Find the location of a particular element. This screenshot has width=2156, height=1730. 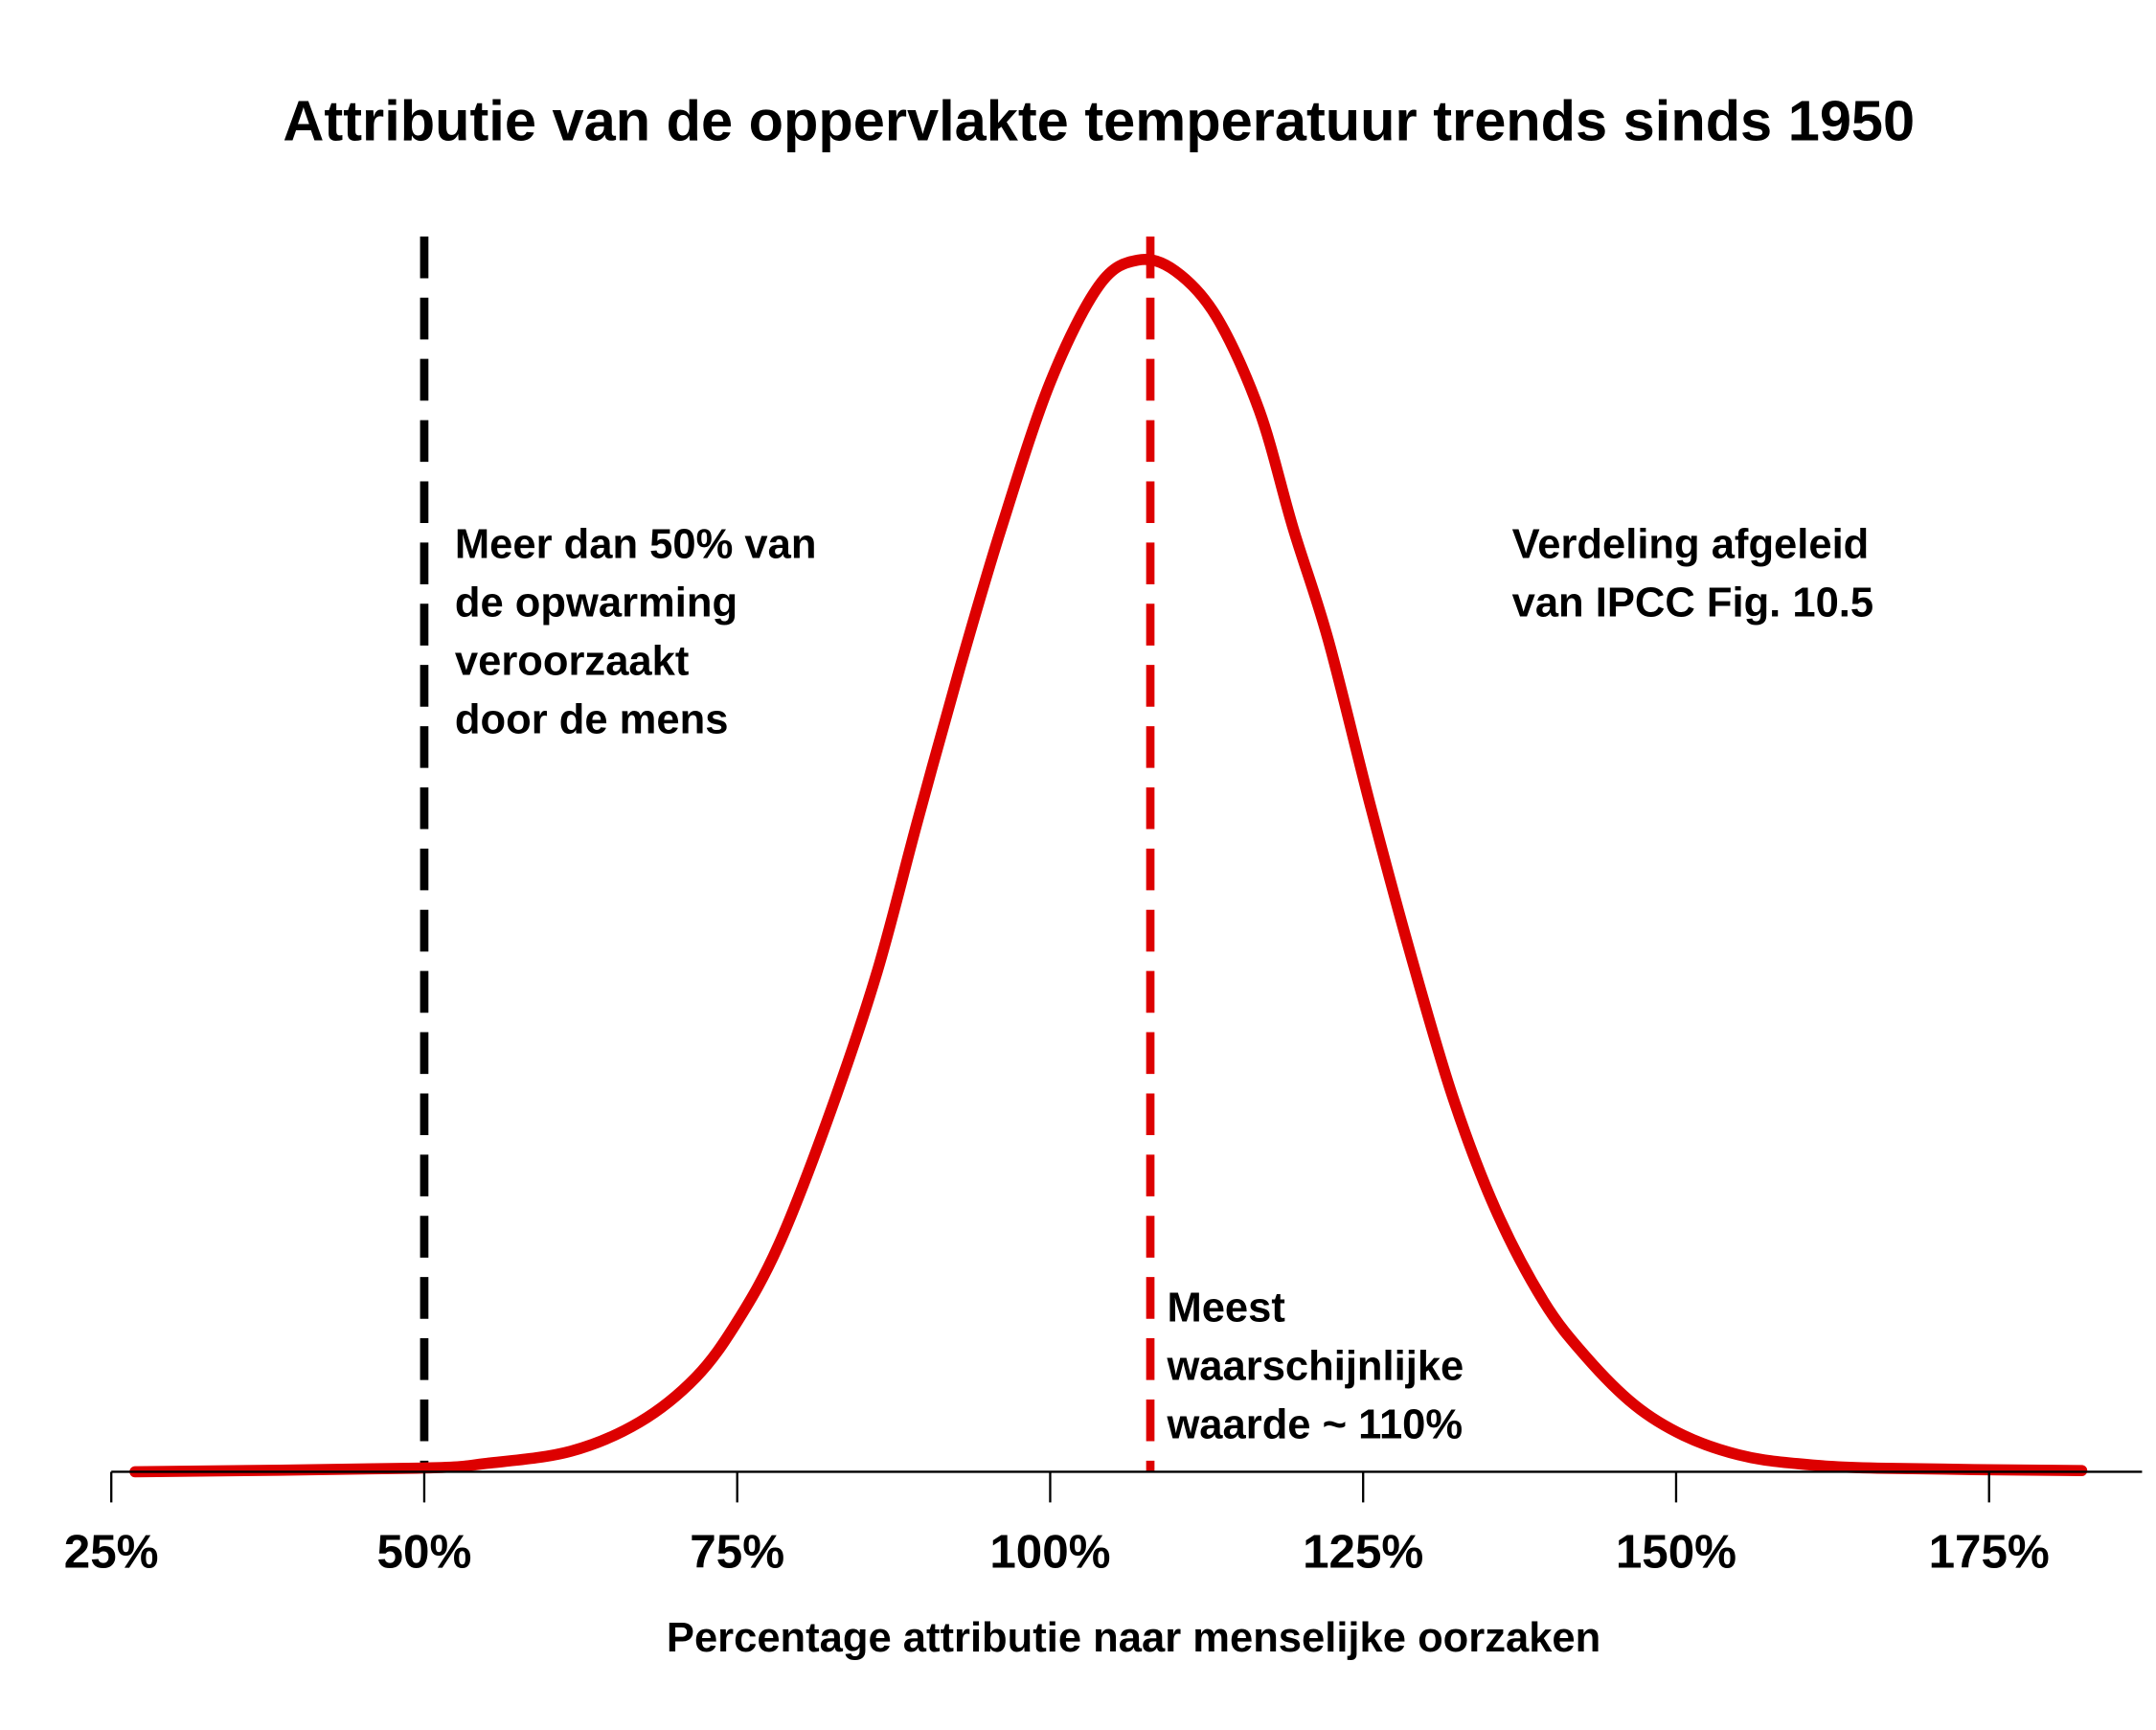

annotation-line: Meest is located at coordinates (1225, 1309).